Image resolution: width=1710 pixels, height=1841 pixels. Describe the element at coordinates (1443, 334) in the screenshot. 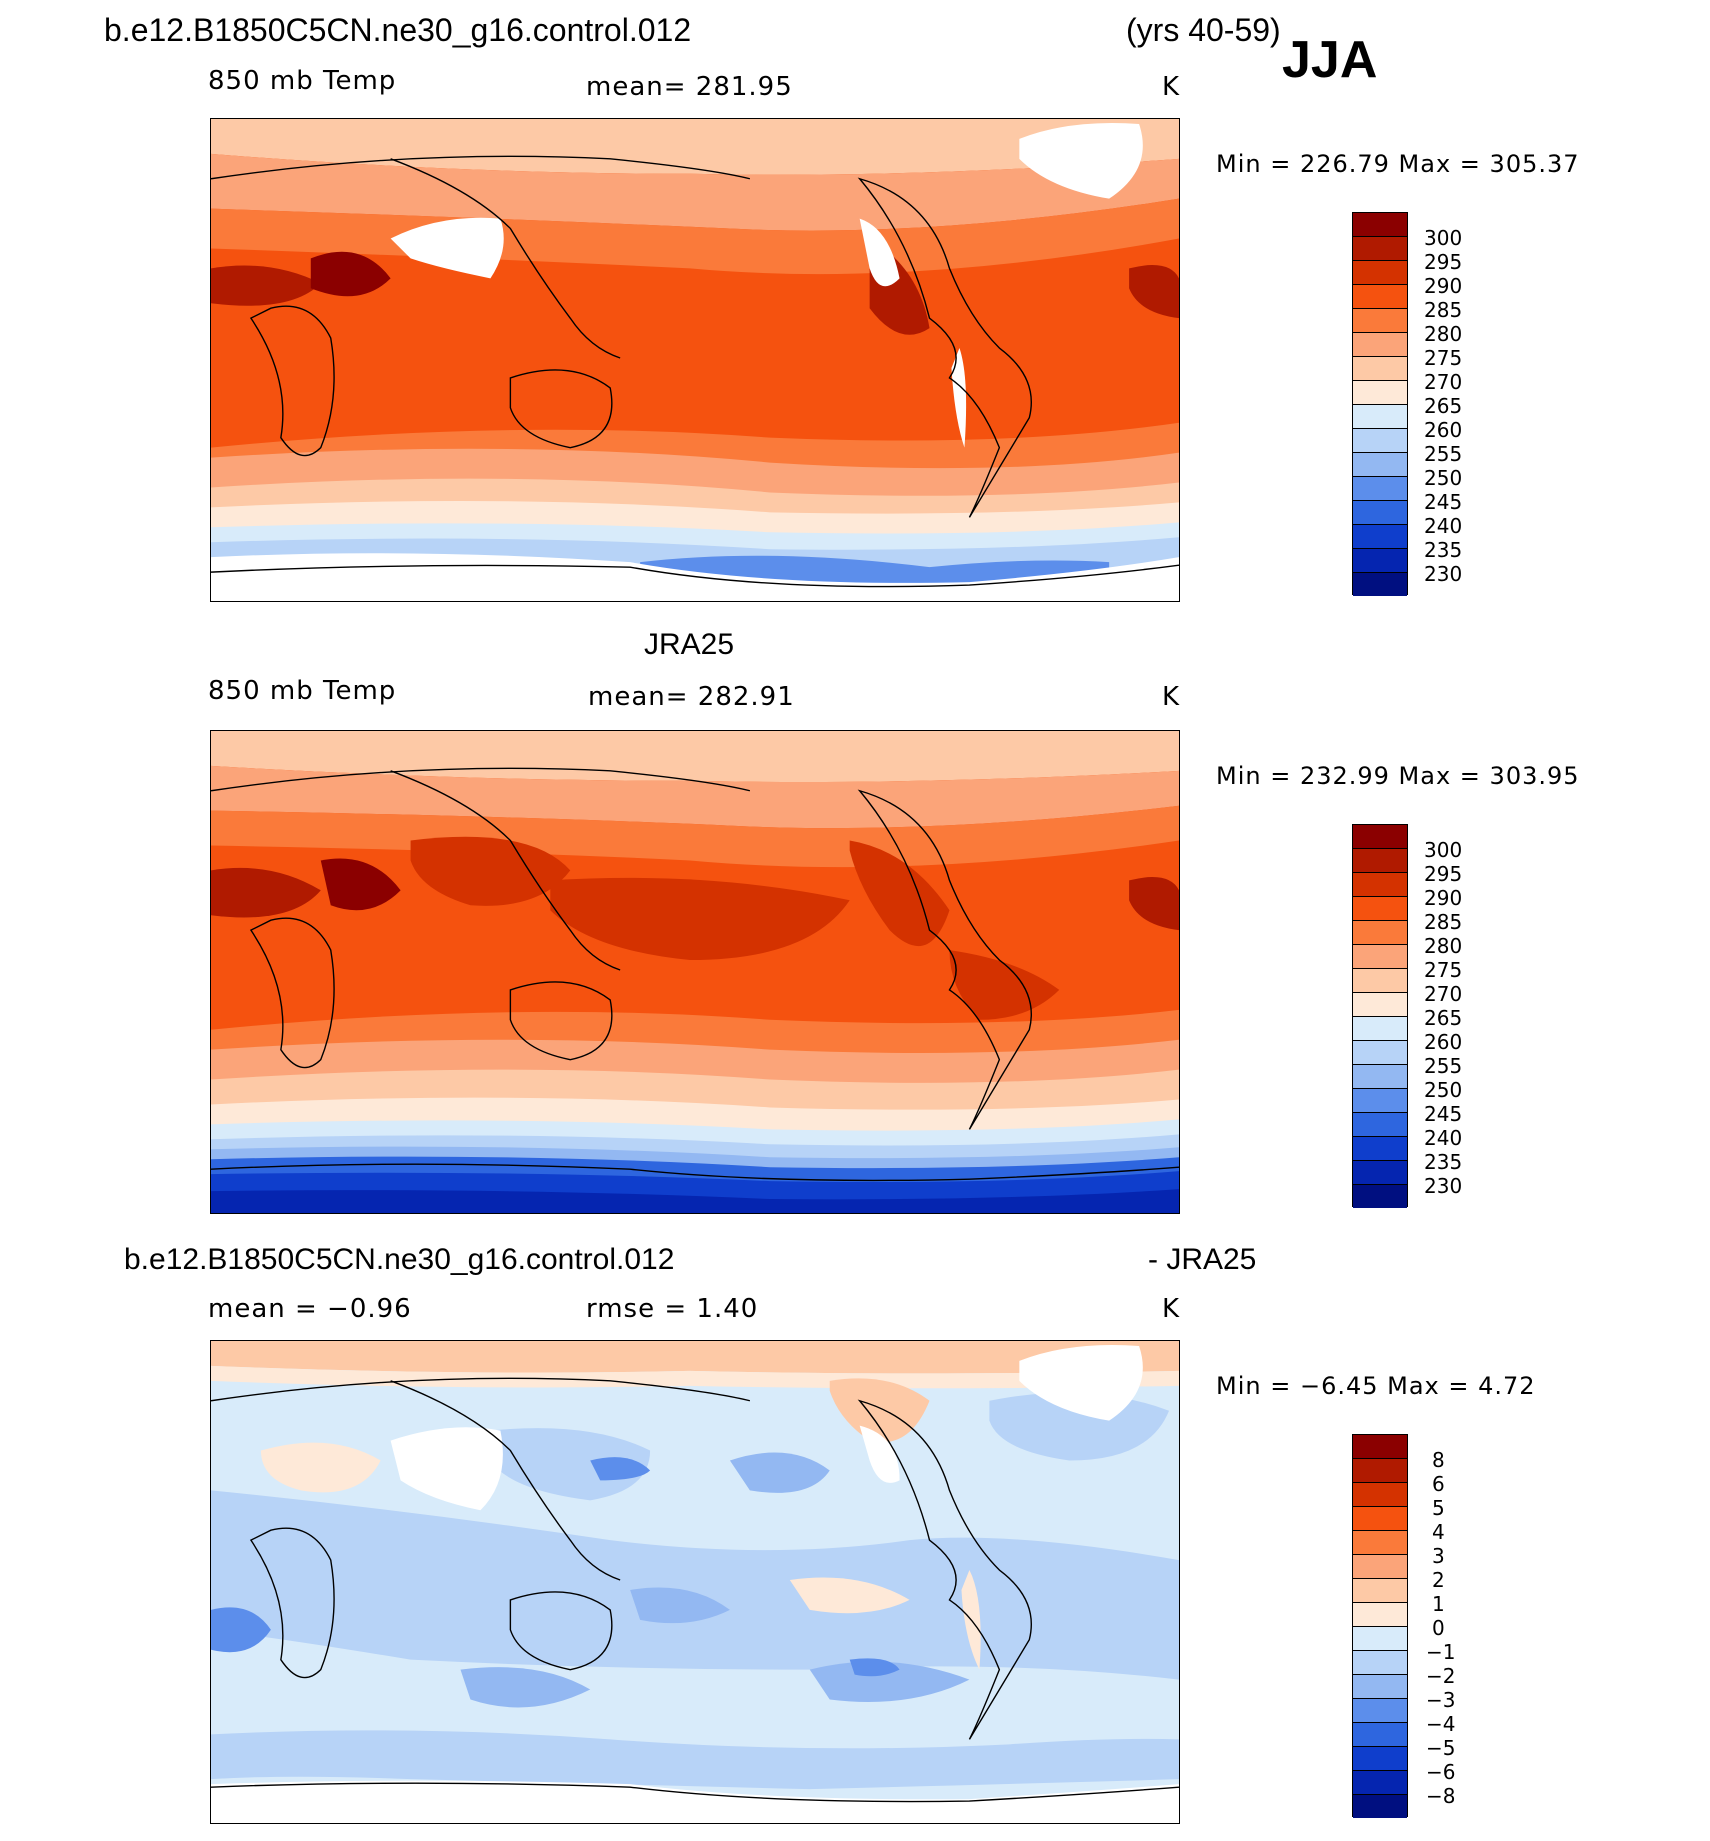

I see `cb1-label: 280` at that location.